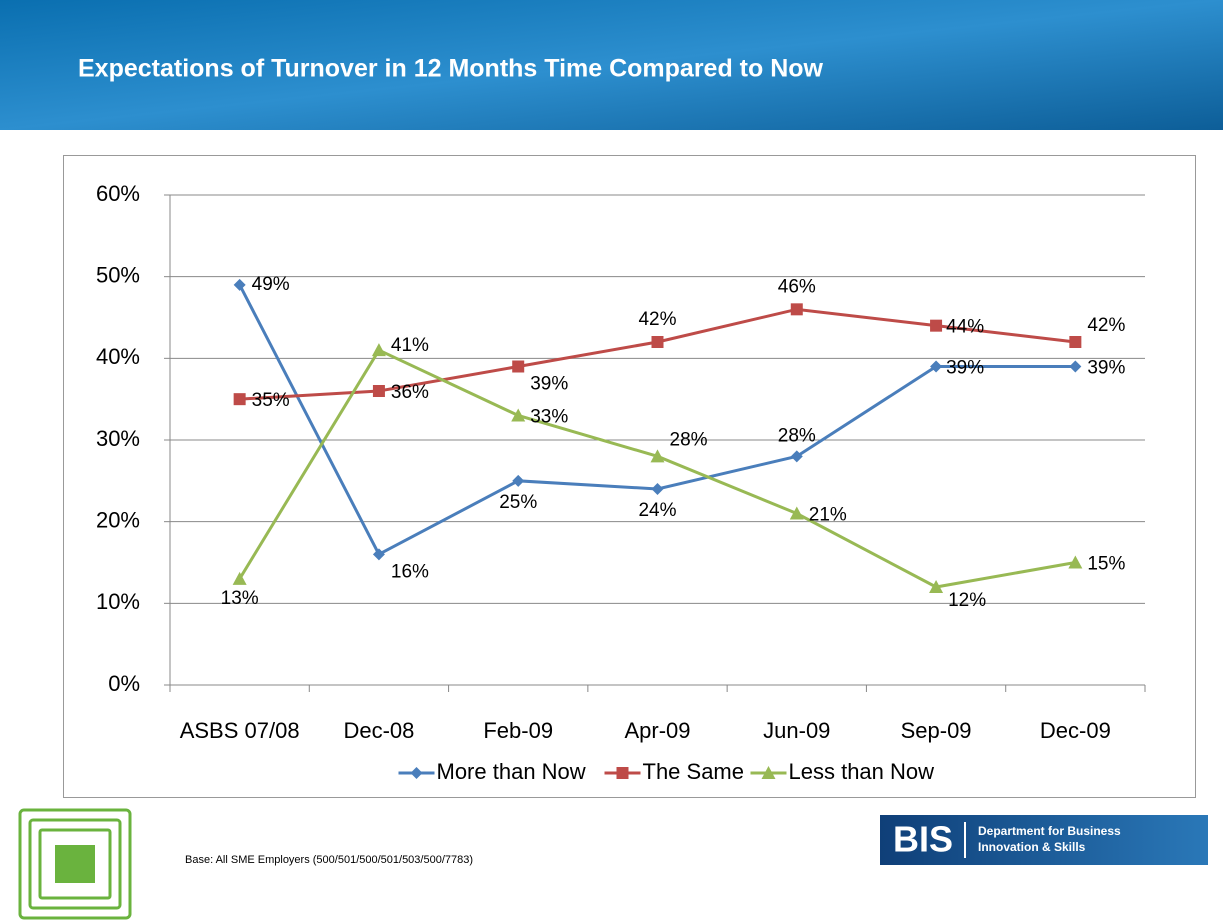 Image resolution: width=1223 pixels, height=921 pixels. Describe the element at coordinates (923, 839) in the screenshot. I see `logo-abbr: BIS` at that location.